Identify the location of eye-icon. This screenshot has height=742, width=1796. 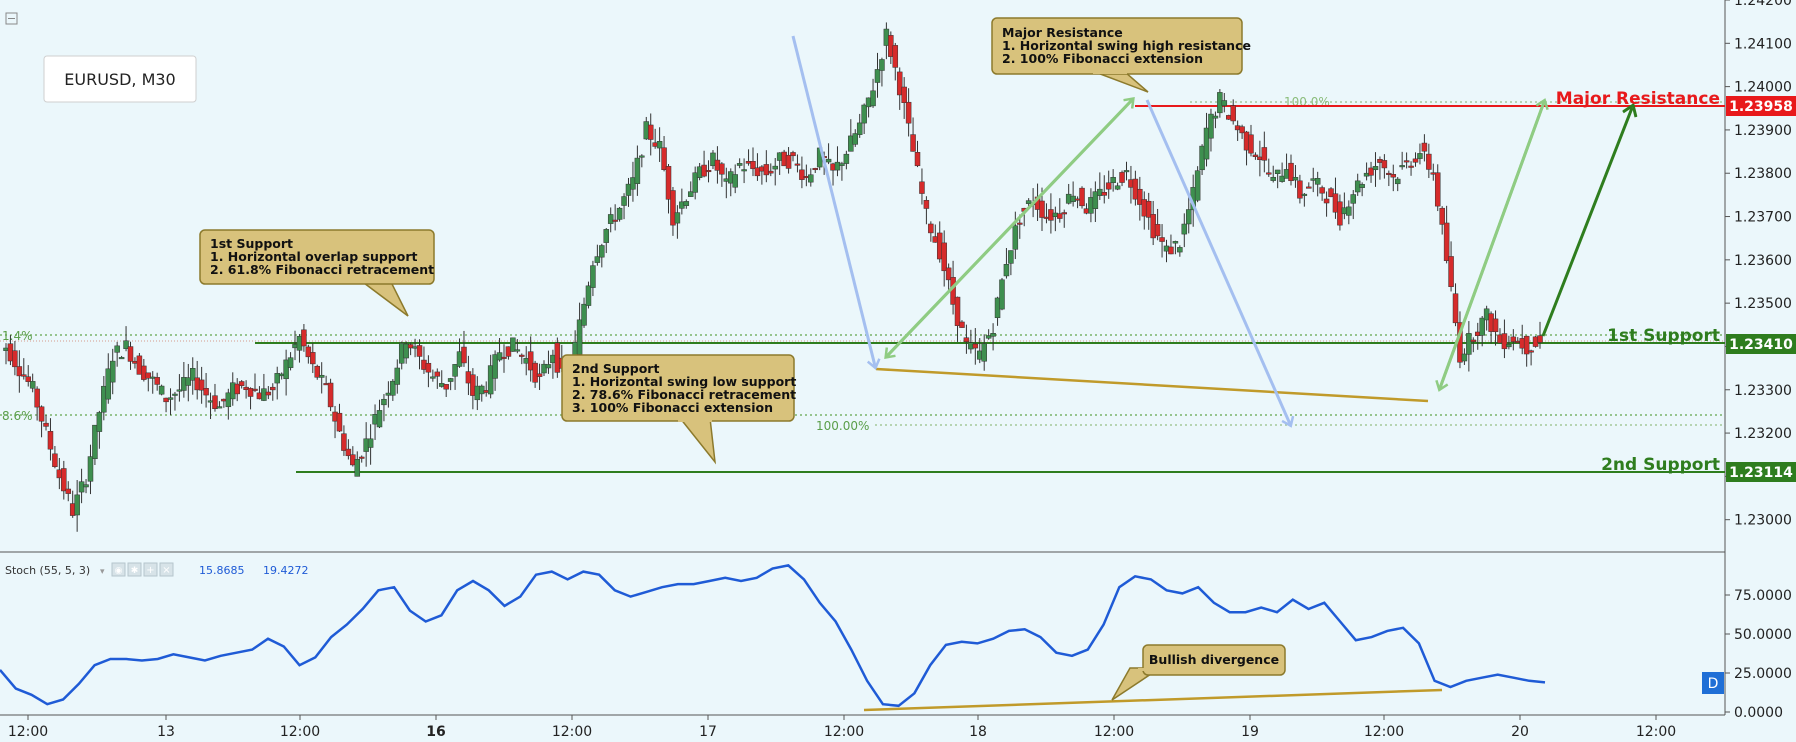
(118, 569).